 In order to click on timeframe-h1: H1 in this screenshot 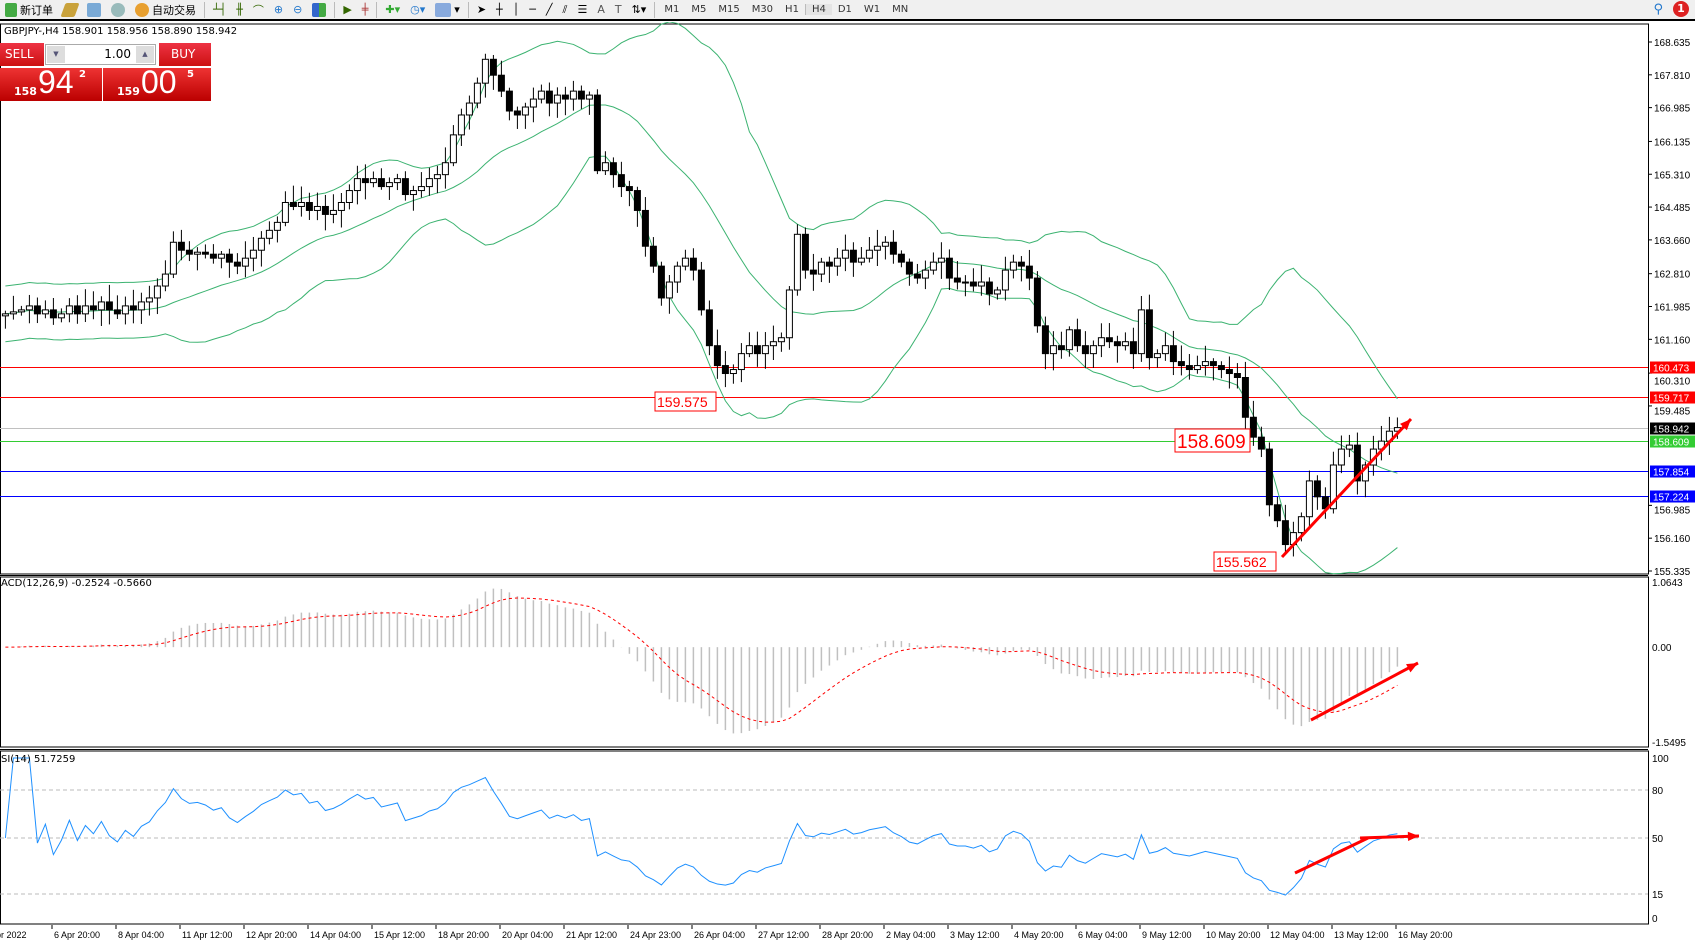, I will do `click(792, 9)`.